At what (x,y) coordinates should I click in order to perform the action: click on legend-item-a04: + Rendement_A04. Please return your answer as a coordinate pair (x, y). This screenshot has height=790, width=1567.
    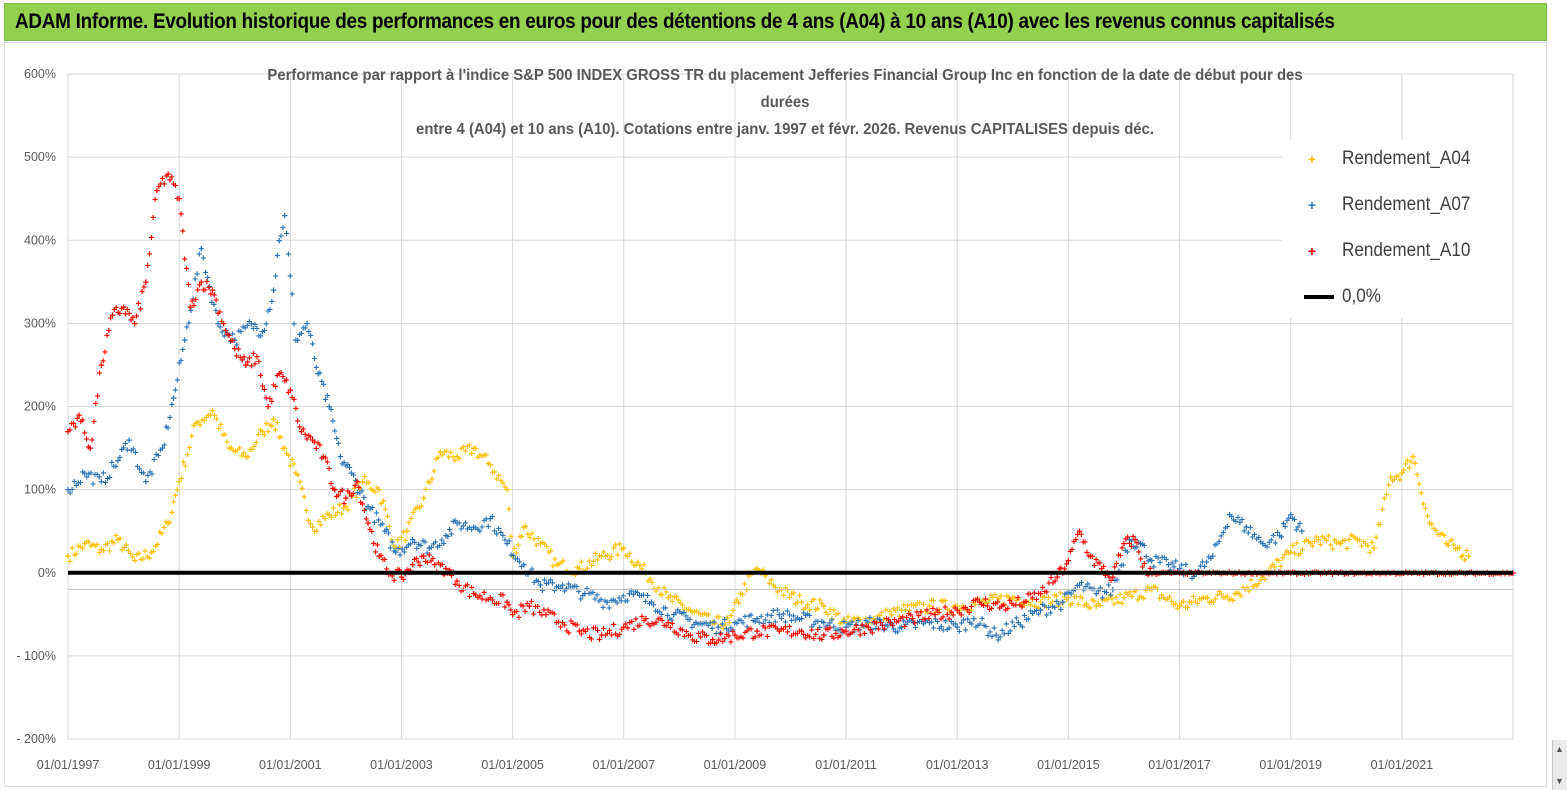
    Looking at the image, I should click on (1383, 159).